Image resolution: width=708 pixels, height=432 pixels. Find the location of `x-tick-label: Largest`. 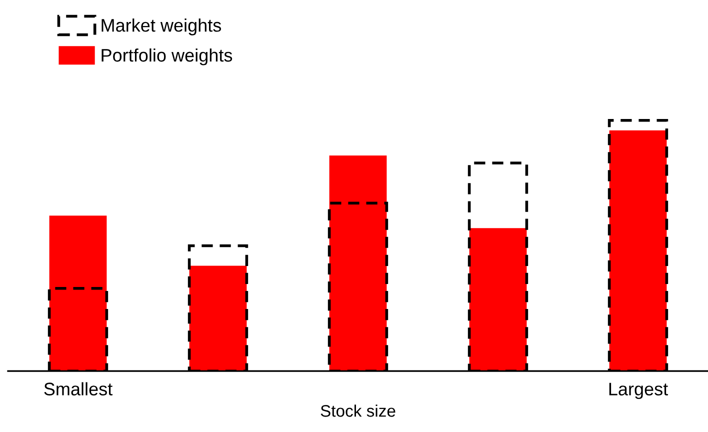

x-tick-label: Largest is located at coordinates (638, 391).